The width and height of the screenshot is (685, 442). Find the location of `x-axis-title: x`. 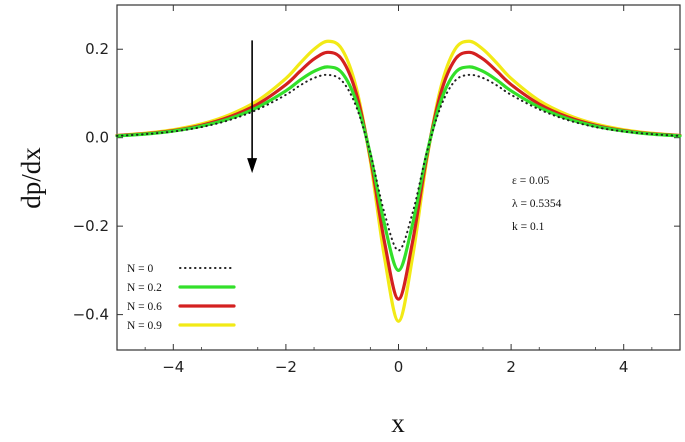

x-axis-title: x is located at coordinates (398, 423).